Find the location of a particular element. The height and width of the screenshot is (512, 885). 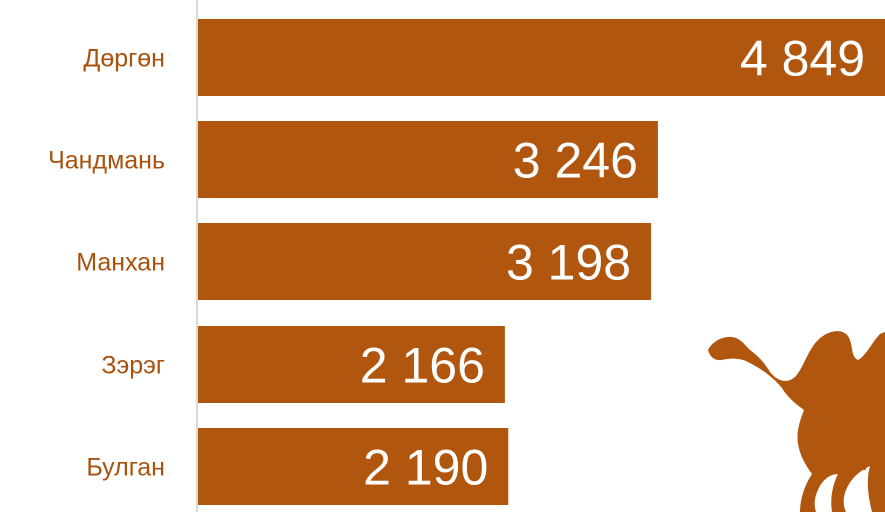

tick-label-zereg: Зэрэг is located at coordinates (133, 366).